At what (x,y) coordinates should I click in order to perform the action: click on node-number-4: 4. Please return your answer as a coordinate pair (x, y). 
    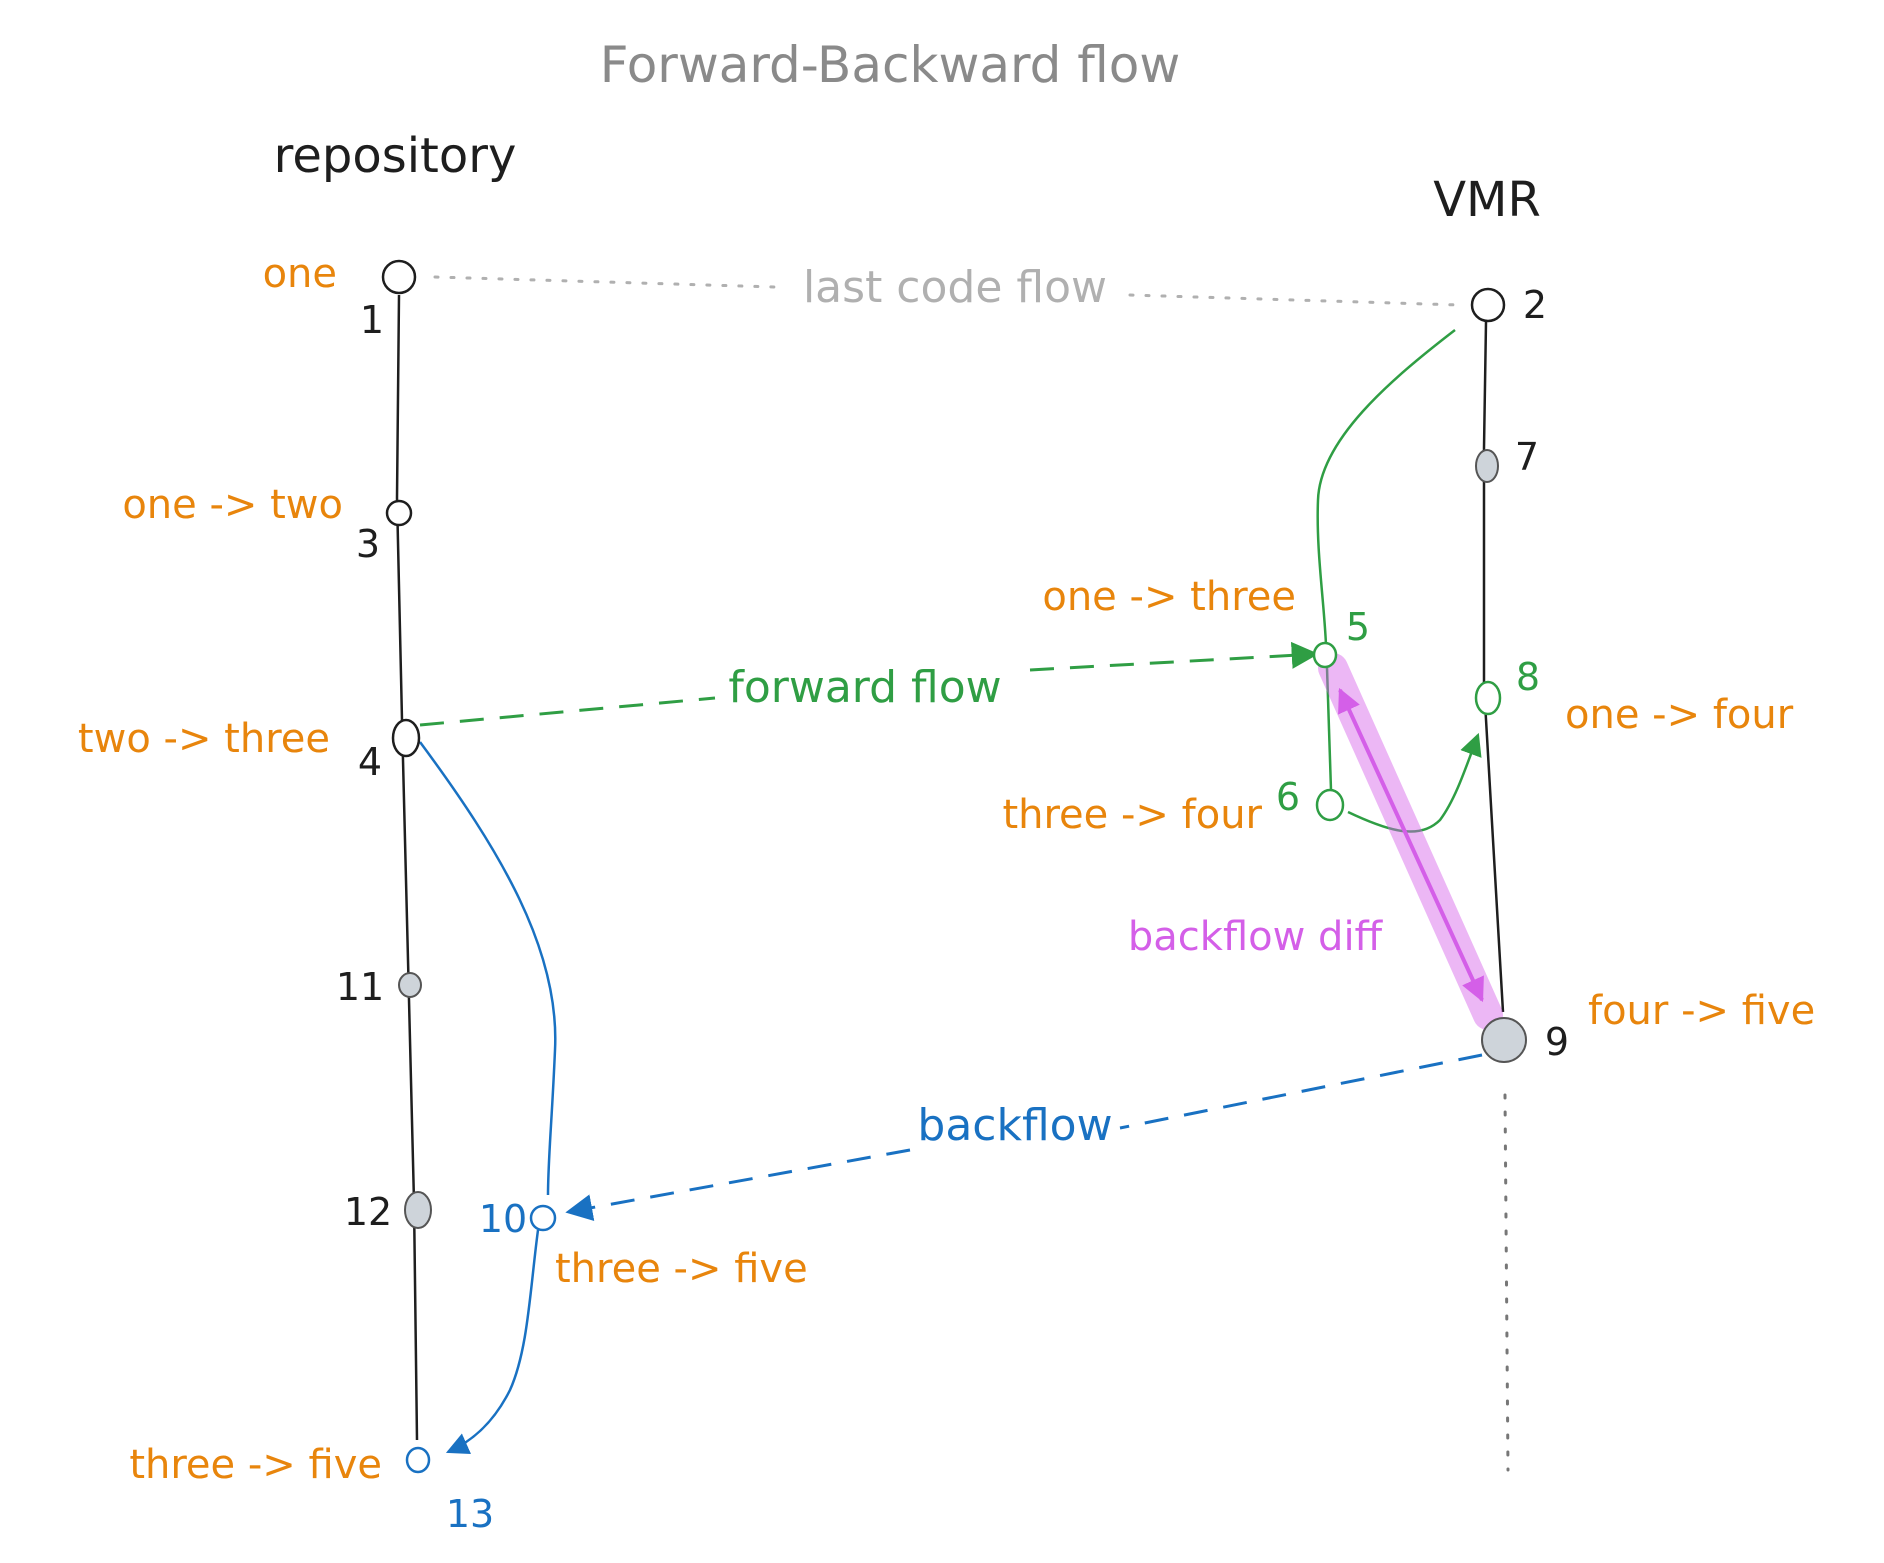
    Looking at the image, I should click on (370, 762).